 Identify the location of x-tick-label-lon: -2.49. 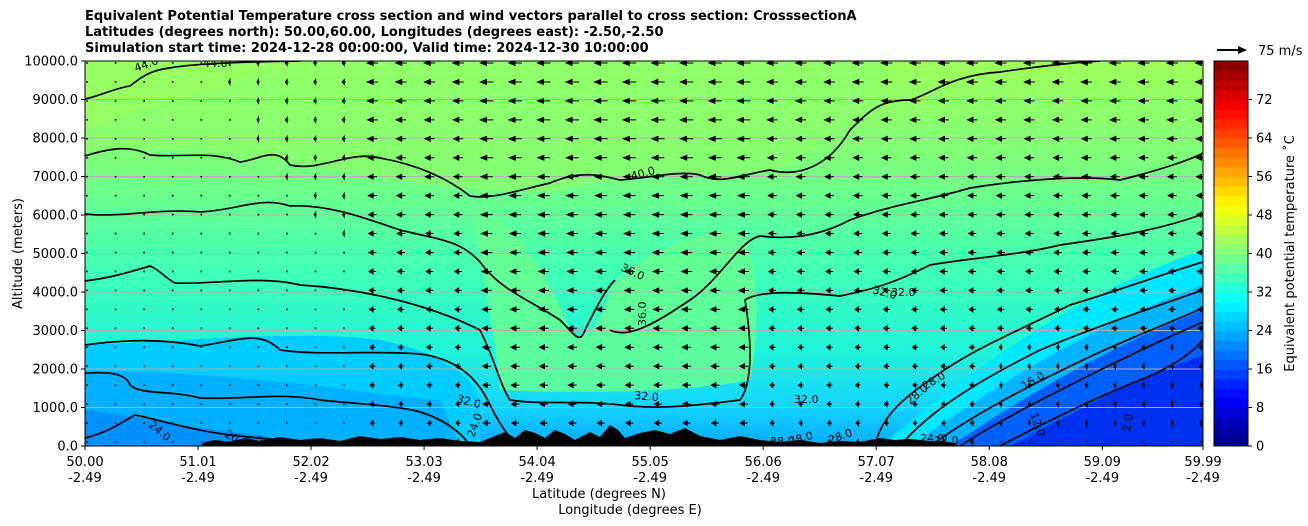
(1203, 478).